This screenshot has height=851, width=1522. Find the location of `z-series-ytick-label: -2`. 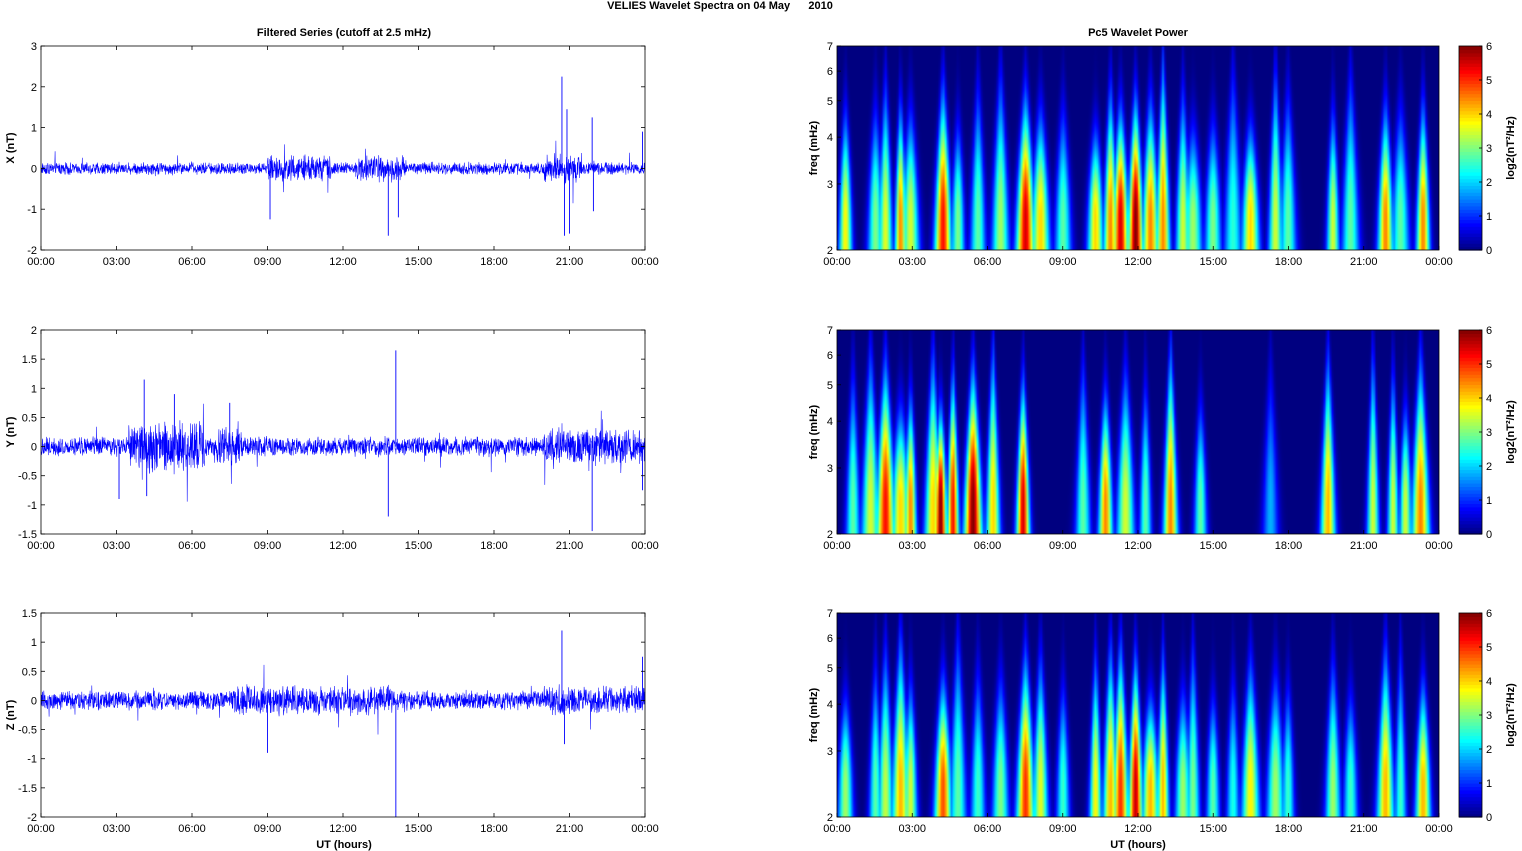

z-series-ytick-label: -2 is located at coordinates (32, 818).